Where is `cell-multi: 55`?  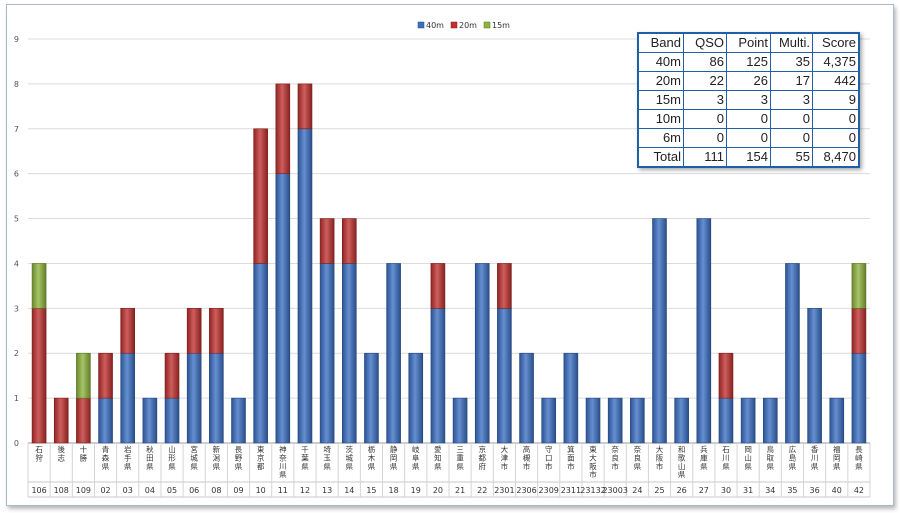 cell-multi: 55 is located at coordinates (791, 157).